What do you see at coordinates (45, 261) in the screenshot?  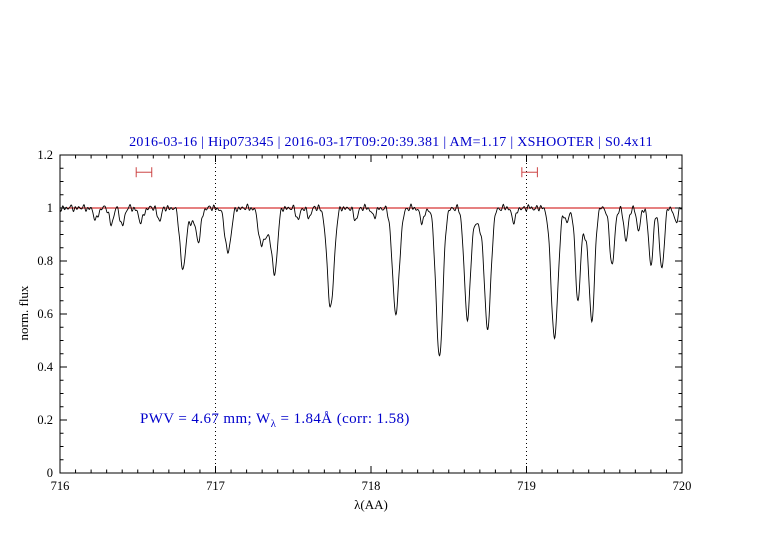 I see `y-tick-label: 0.8` at bounding box center [45, 261].